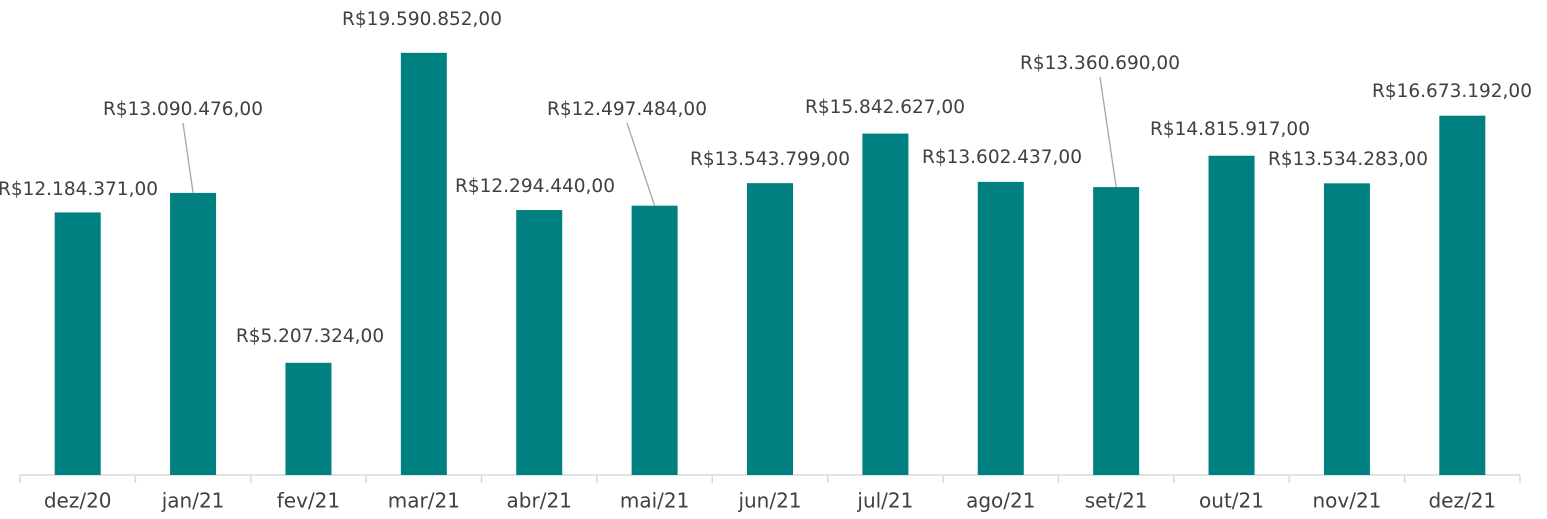  What do you see at coordinates (1346, 501) in the screenshot?
I see `x-tick-label: nov/21` at bounding box center [1346, 501].